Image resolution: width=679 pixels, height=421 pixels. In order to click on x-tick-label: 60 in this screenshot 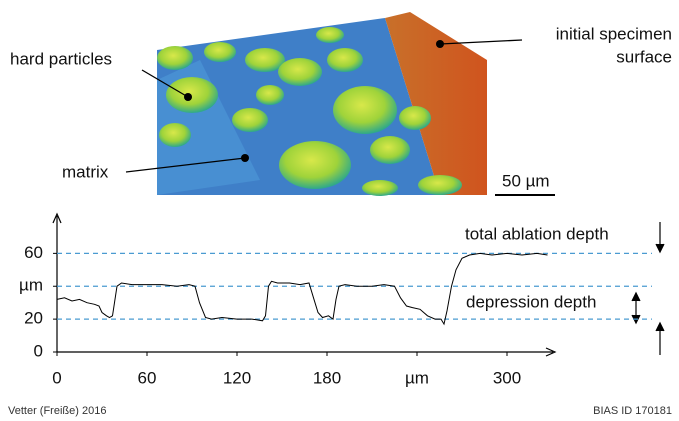, I will do `click(147, 377)`.